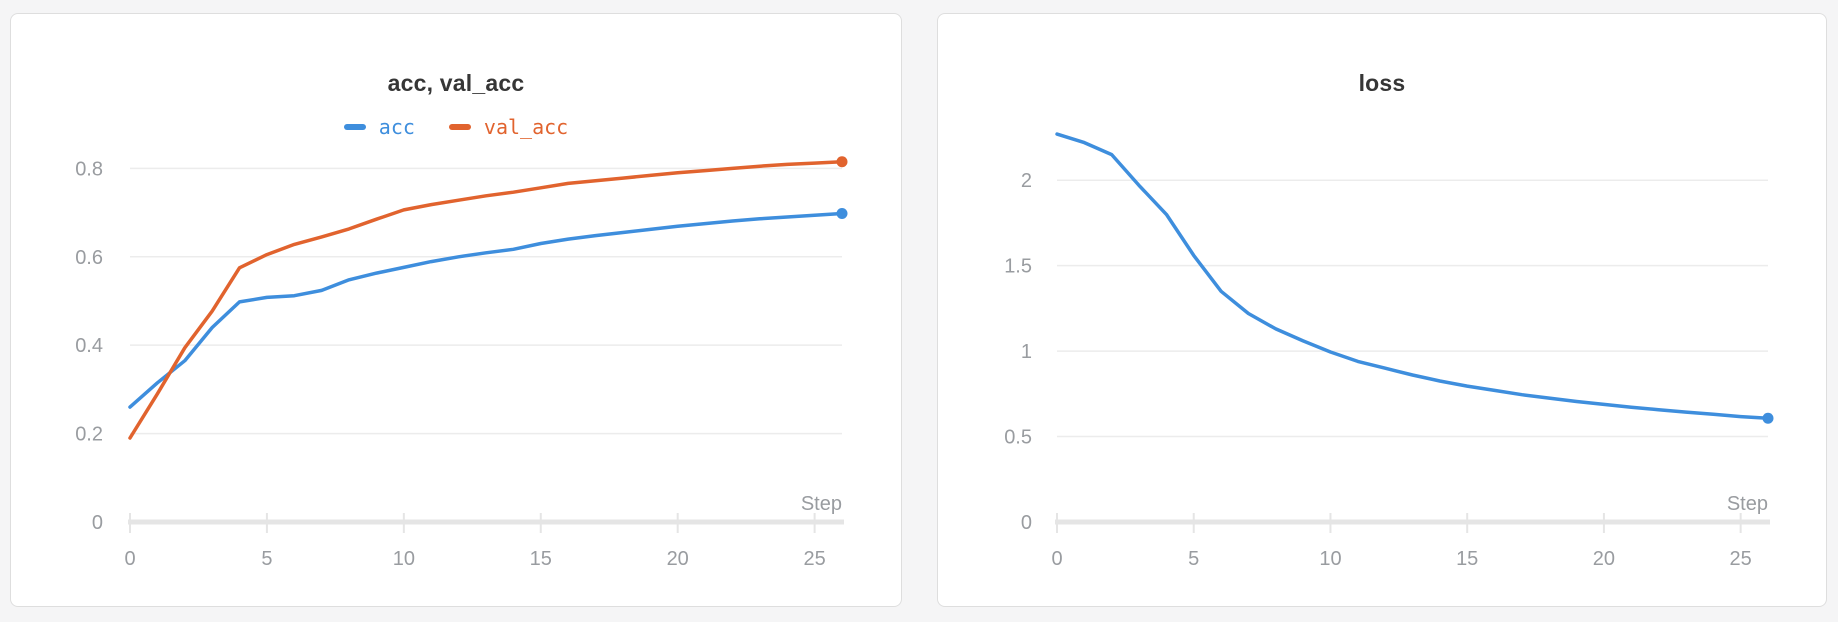  What do you see at coordinates (459, 127) in the screenshot?
I see `val-acc-series-swatch` at bounding box center [459, 127].